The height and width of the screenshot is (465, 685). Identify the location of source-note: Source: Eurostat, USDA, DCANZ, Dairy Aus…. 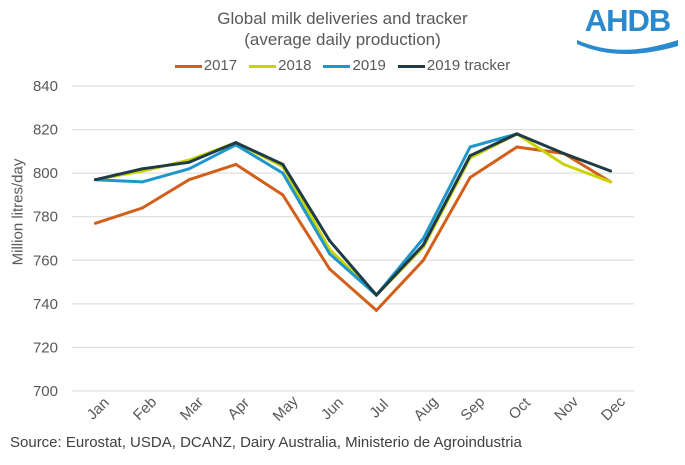
(266, 442).